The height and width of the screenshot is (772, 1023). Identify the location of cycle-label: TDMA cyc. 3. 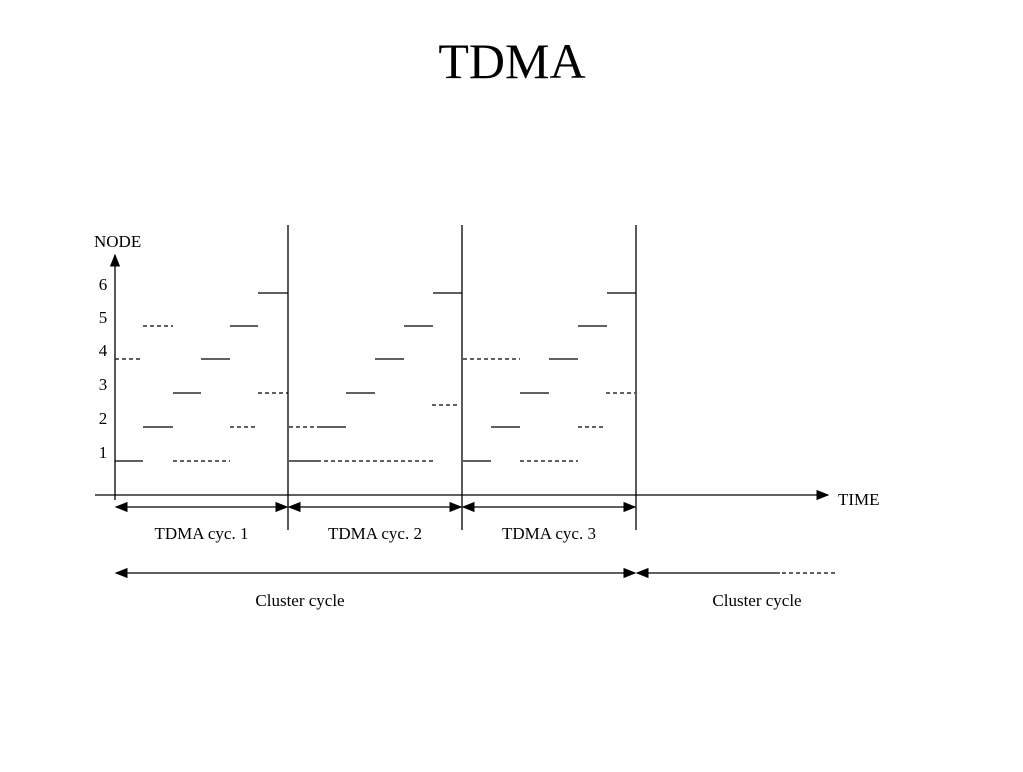
(549, 533).